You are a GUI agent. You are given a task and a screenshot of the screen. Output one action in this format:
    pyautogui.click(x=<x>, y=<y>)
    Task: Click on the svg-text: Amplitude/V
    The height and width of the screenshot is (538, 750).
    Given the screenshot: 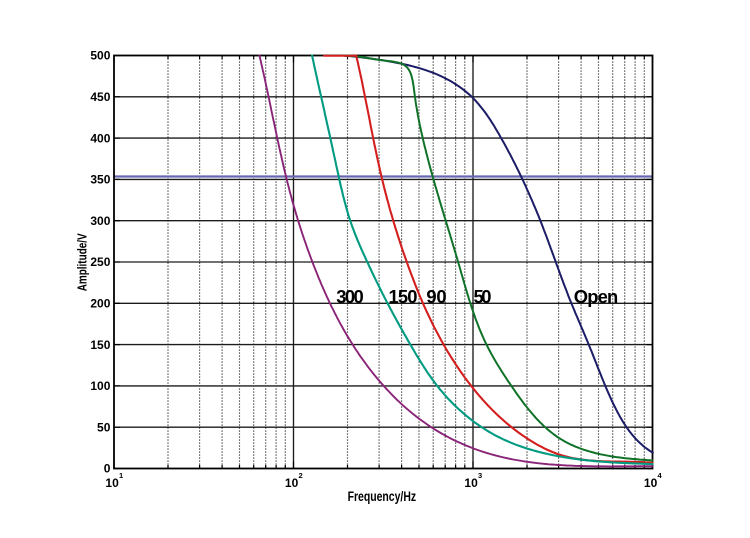 What is the action you would take?
    pyautogui.click(x=82, y=262)
    